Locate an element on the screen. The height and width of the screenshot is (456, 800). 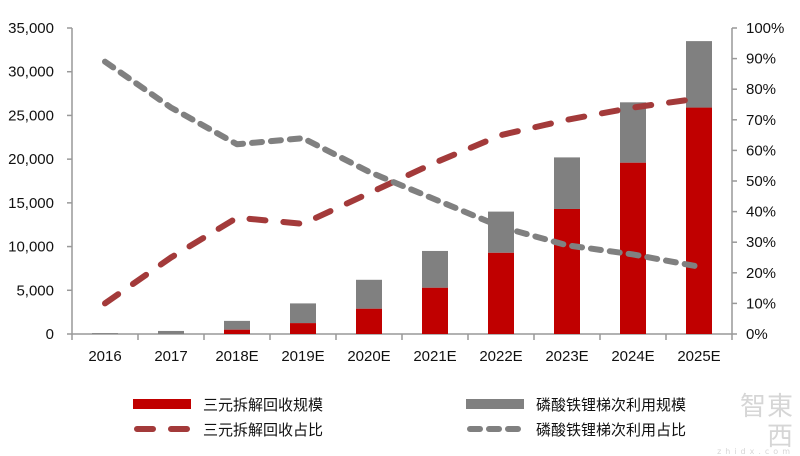
right-tick-label: 100% is located at coordinates (765, 28).